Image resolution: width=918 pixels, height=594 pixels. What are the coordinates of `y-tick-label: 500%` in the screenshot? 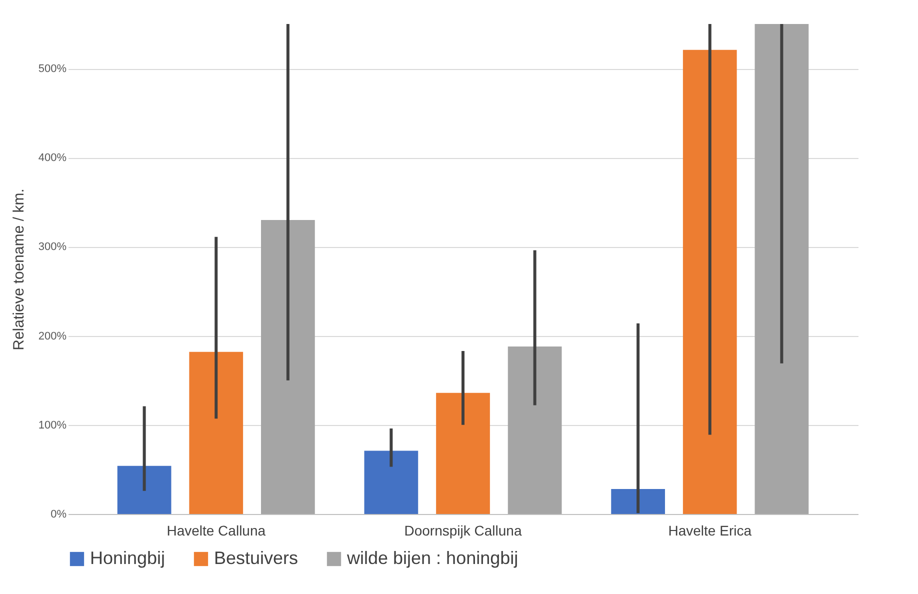 It's located at (52, 69).